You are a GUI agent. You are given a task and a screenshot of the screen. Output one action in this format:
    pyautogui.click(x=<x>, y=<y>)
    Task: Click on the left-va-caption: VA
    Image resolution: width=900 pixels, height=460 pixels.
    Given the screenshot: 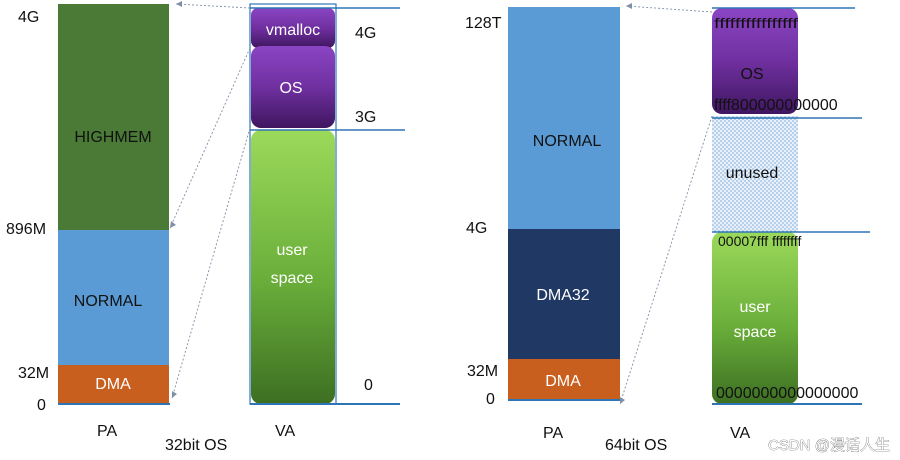 What is the action you would take?
    pyautogui.click(x=285, y=431)
    